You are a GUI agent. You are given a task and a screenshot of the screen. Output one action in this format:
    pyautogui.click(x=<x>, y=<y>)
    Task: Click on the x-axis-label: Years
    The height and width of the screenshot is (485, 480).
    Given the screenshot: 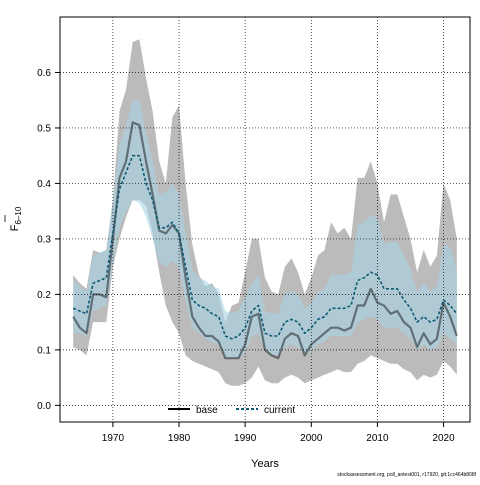 What is the action you would take?
    pyautogui.click(x=265, y=464)
    